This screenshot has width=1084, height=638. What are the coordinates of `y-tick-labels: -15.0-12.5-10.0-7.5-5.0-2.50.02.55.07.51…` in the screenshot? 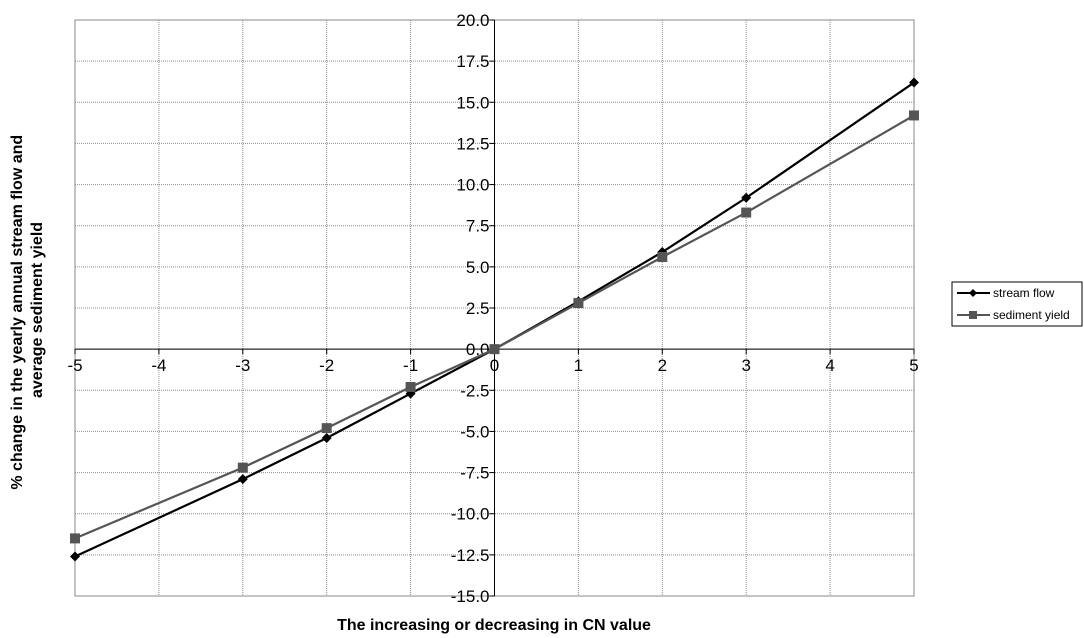 It's located at (470, 308).